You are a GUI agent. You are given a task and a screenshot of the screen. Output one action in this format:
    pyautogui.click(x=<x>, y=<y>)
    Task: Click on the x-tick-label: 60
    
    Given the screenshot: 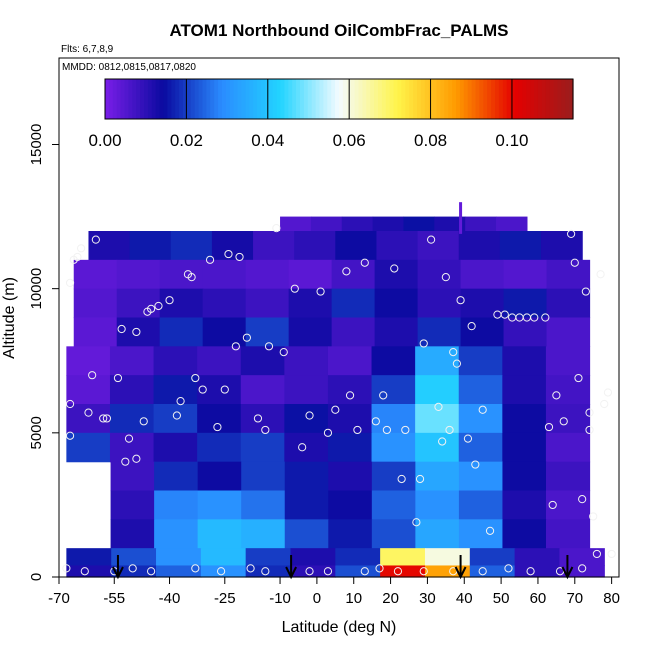 What is the action you would take?
    pyautogui.click(x=538, y=598)
    